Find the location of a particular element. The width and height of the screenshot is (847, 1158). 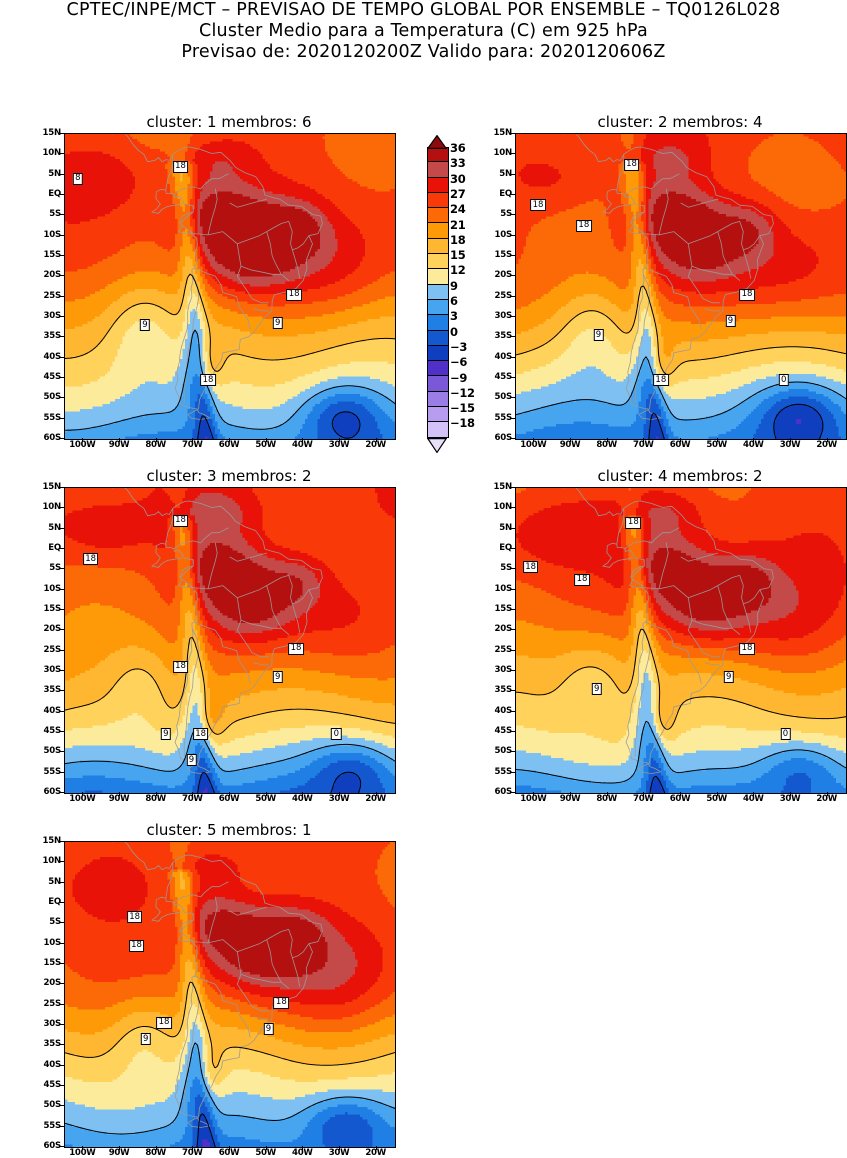

colorbar-swatches is located at coordinates (438, 292).